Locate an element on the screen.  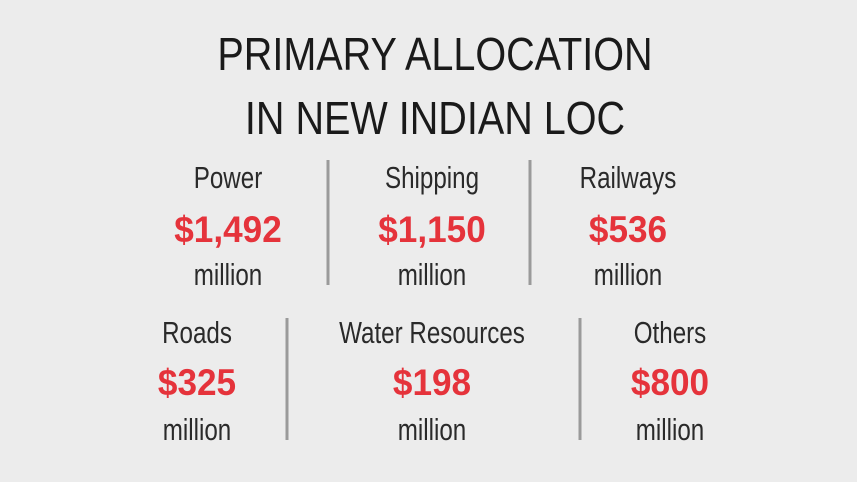
category-label: Power is located at coordinates (228, 177).